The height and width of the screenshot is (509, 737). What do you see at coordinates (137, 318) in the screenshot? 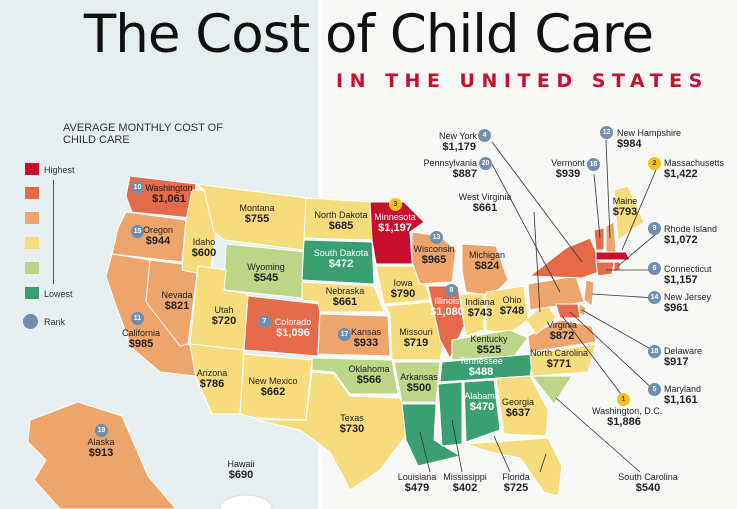
I see `rank-badge-california: 11` at bounding box center [137, 318].